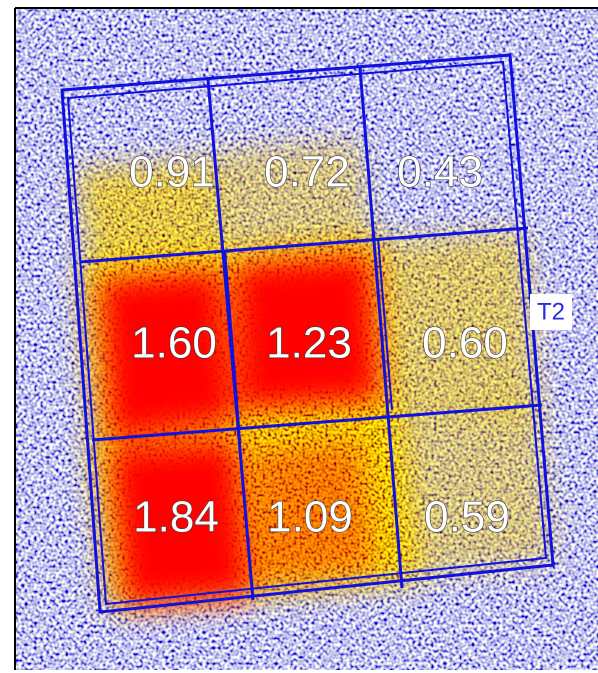 The image size is (598, 673). I want to click on roi-value: 1.84, so click(176, 517).